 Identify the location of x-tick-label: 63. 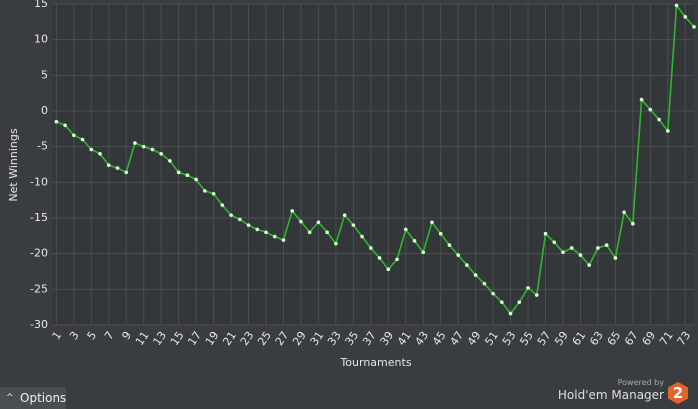
(596, 338).